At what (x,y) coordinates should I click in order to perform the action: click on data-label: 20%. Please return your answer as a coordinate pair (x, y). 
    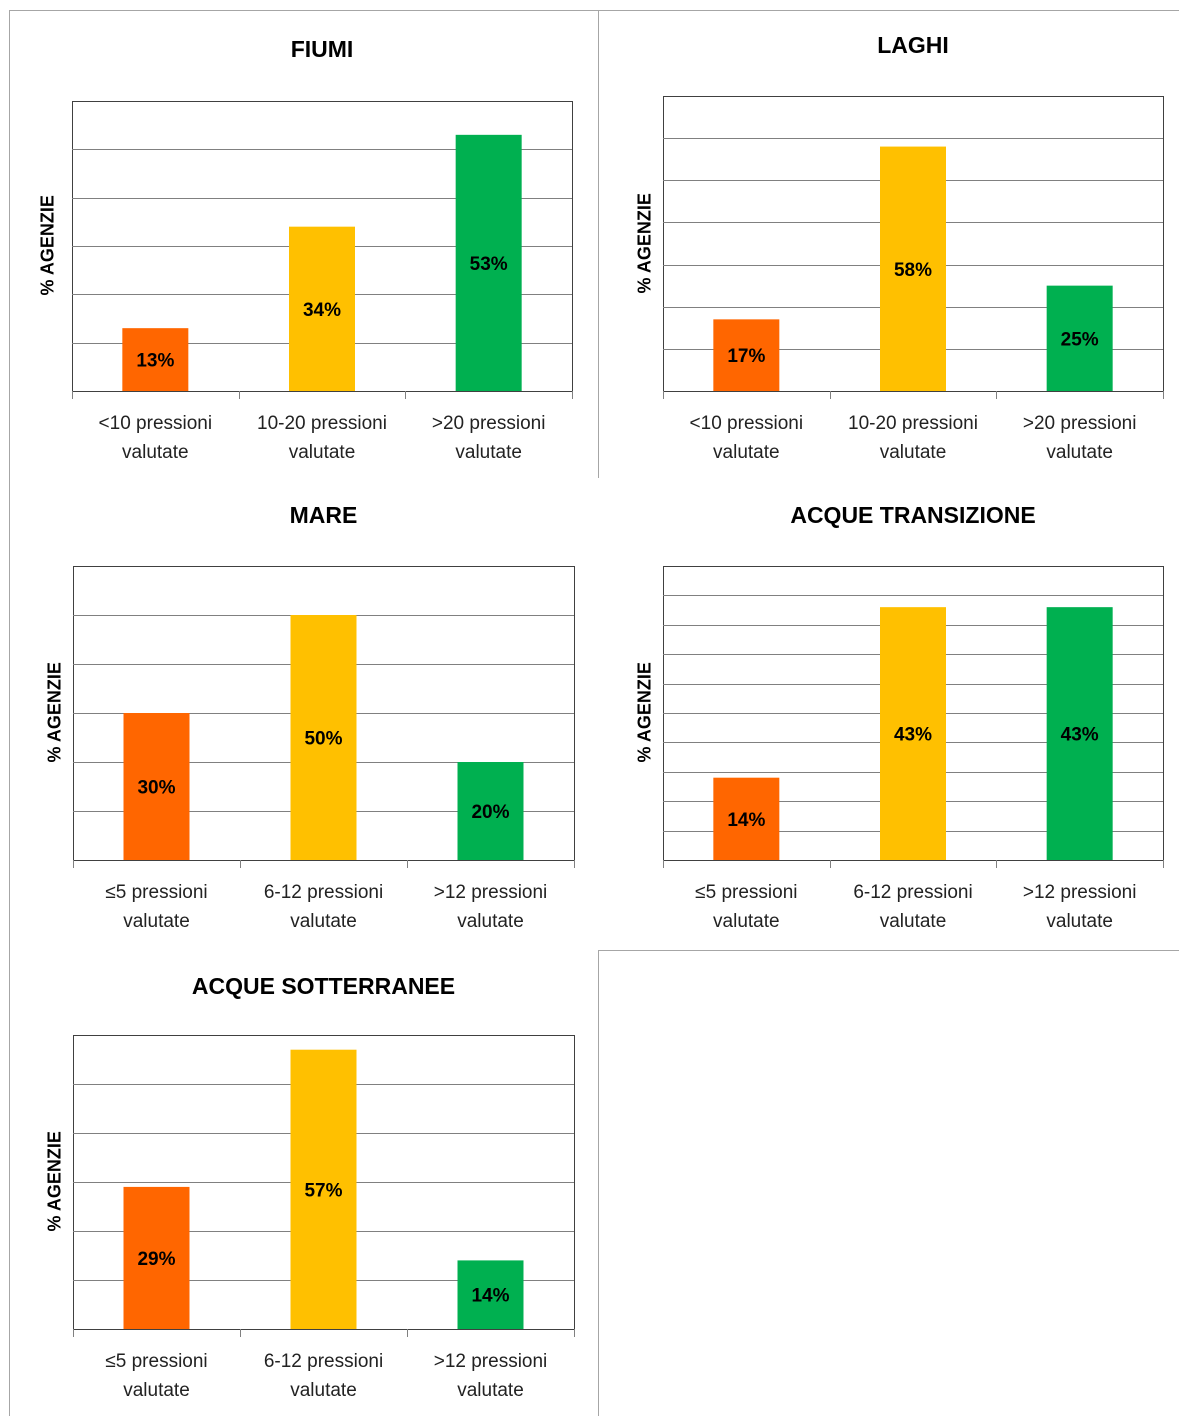
    Looking at the image, I should click on (490, 812).